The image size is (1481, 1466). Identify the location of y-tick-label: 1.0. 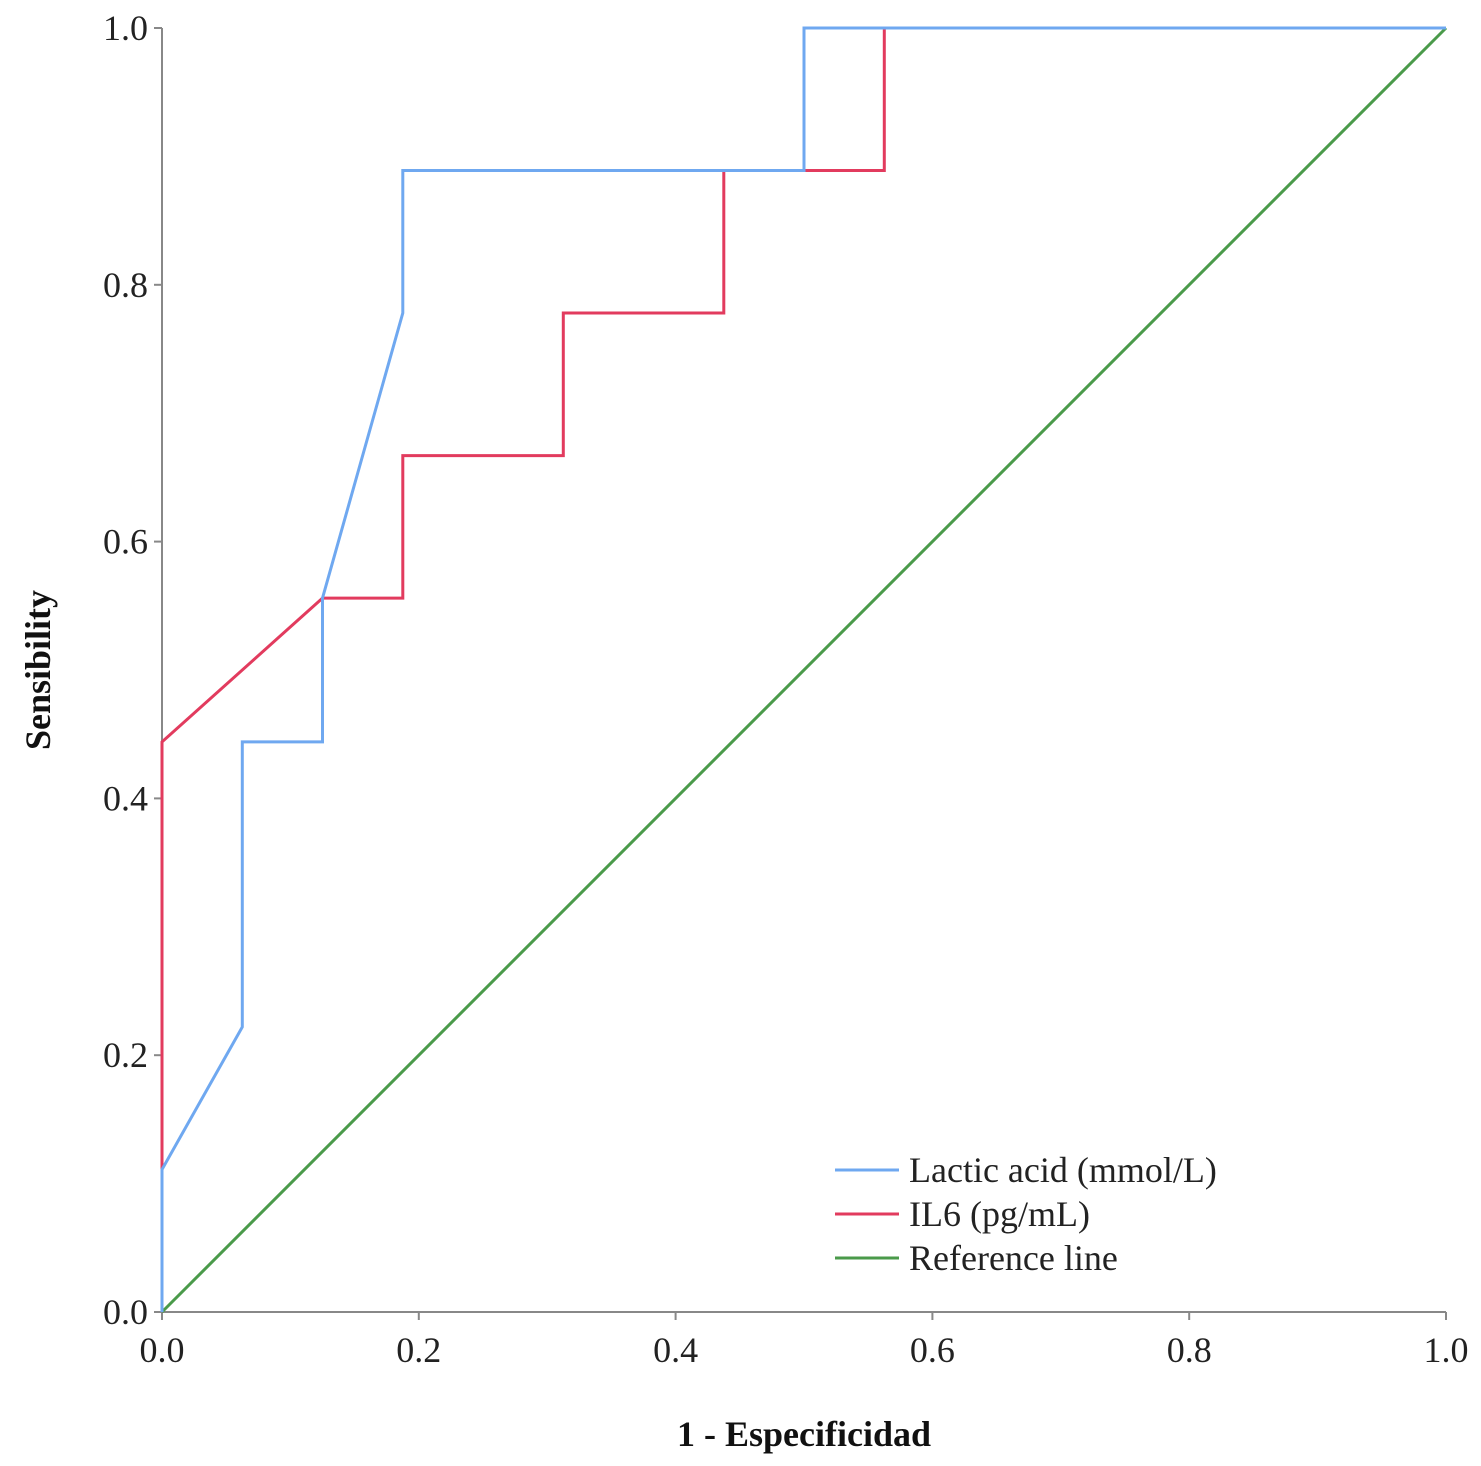
(125, 28).